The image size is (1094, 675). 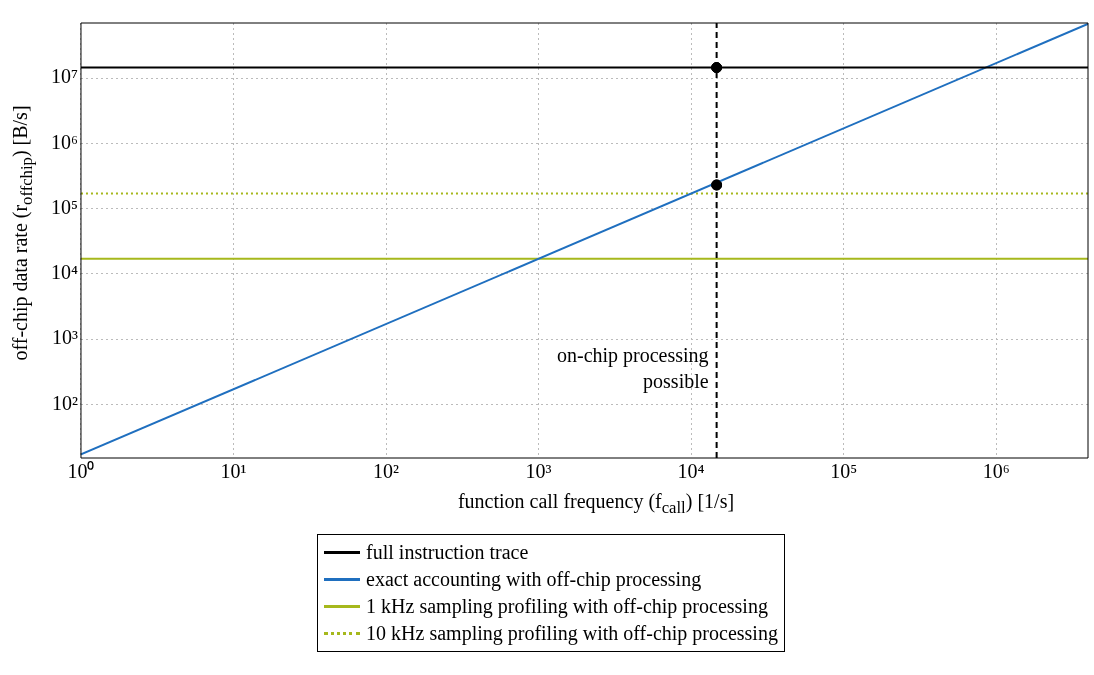 What do you see at coordinates (64, 206) in the screenshot?
I see `y-tick-label: 10⁵` at bounding box center [64, 206].